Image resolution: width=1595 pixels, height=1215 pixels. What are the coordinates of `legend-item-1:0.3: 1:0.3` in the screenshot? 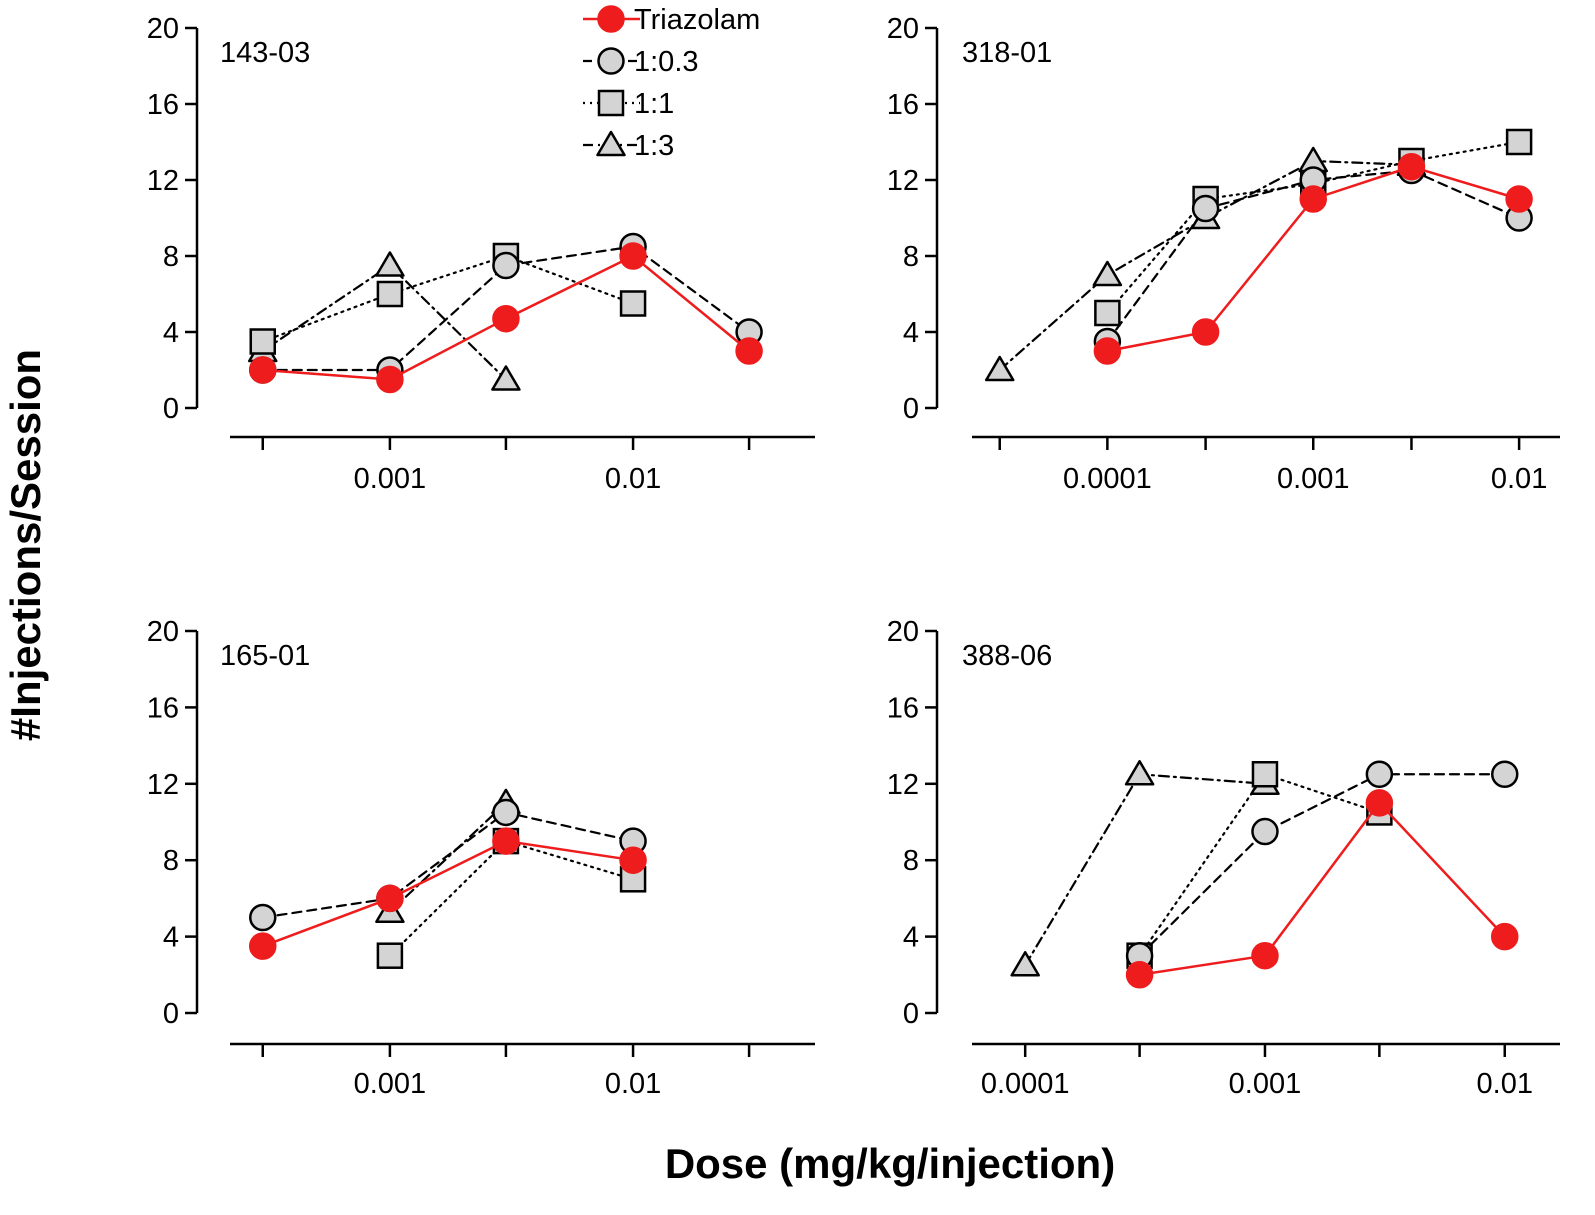 It's located at (641, 62).